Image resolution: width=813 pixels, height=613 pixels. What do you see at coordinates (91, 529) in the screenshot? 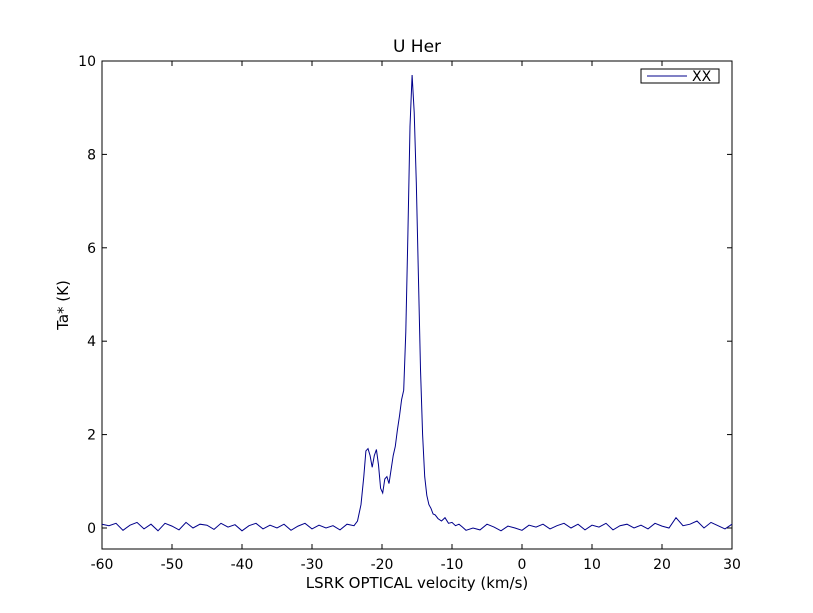
I see `y-tick-label: 0` at bounding box center [91, 529].